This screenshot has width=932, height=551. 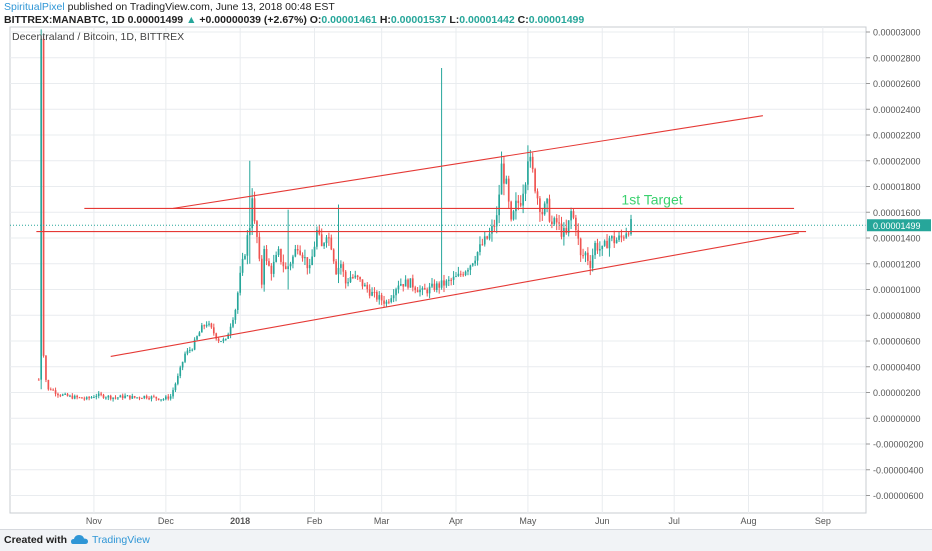 What do you see at coordinates (80, 540) in the screenshot?
I see `tradingview-cloud-icon` at bounding box center [80, 540].